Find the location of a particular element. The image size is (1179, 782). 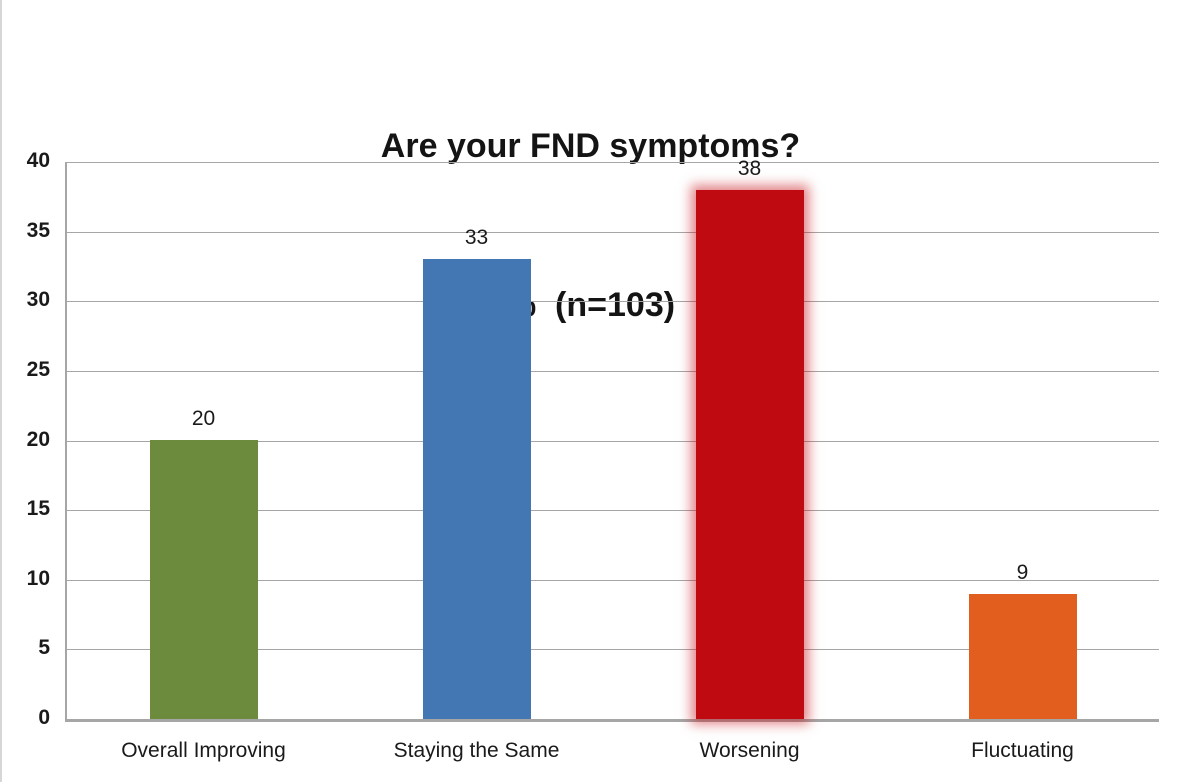

bar-value-label: 38 is located at coordinates (749, 168).